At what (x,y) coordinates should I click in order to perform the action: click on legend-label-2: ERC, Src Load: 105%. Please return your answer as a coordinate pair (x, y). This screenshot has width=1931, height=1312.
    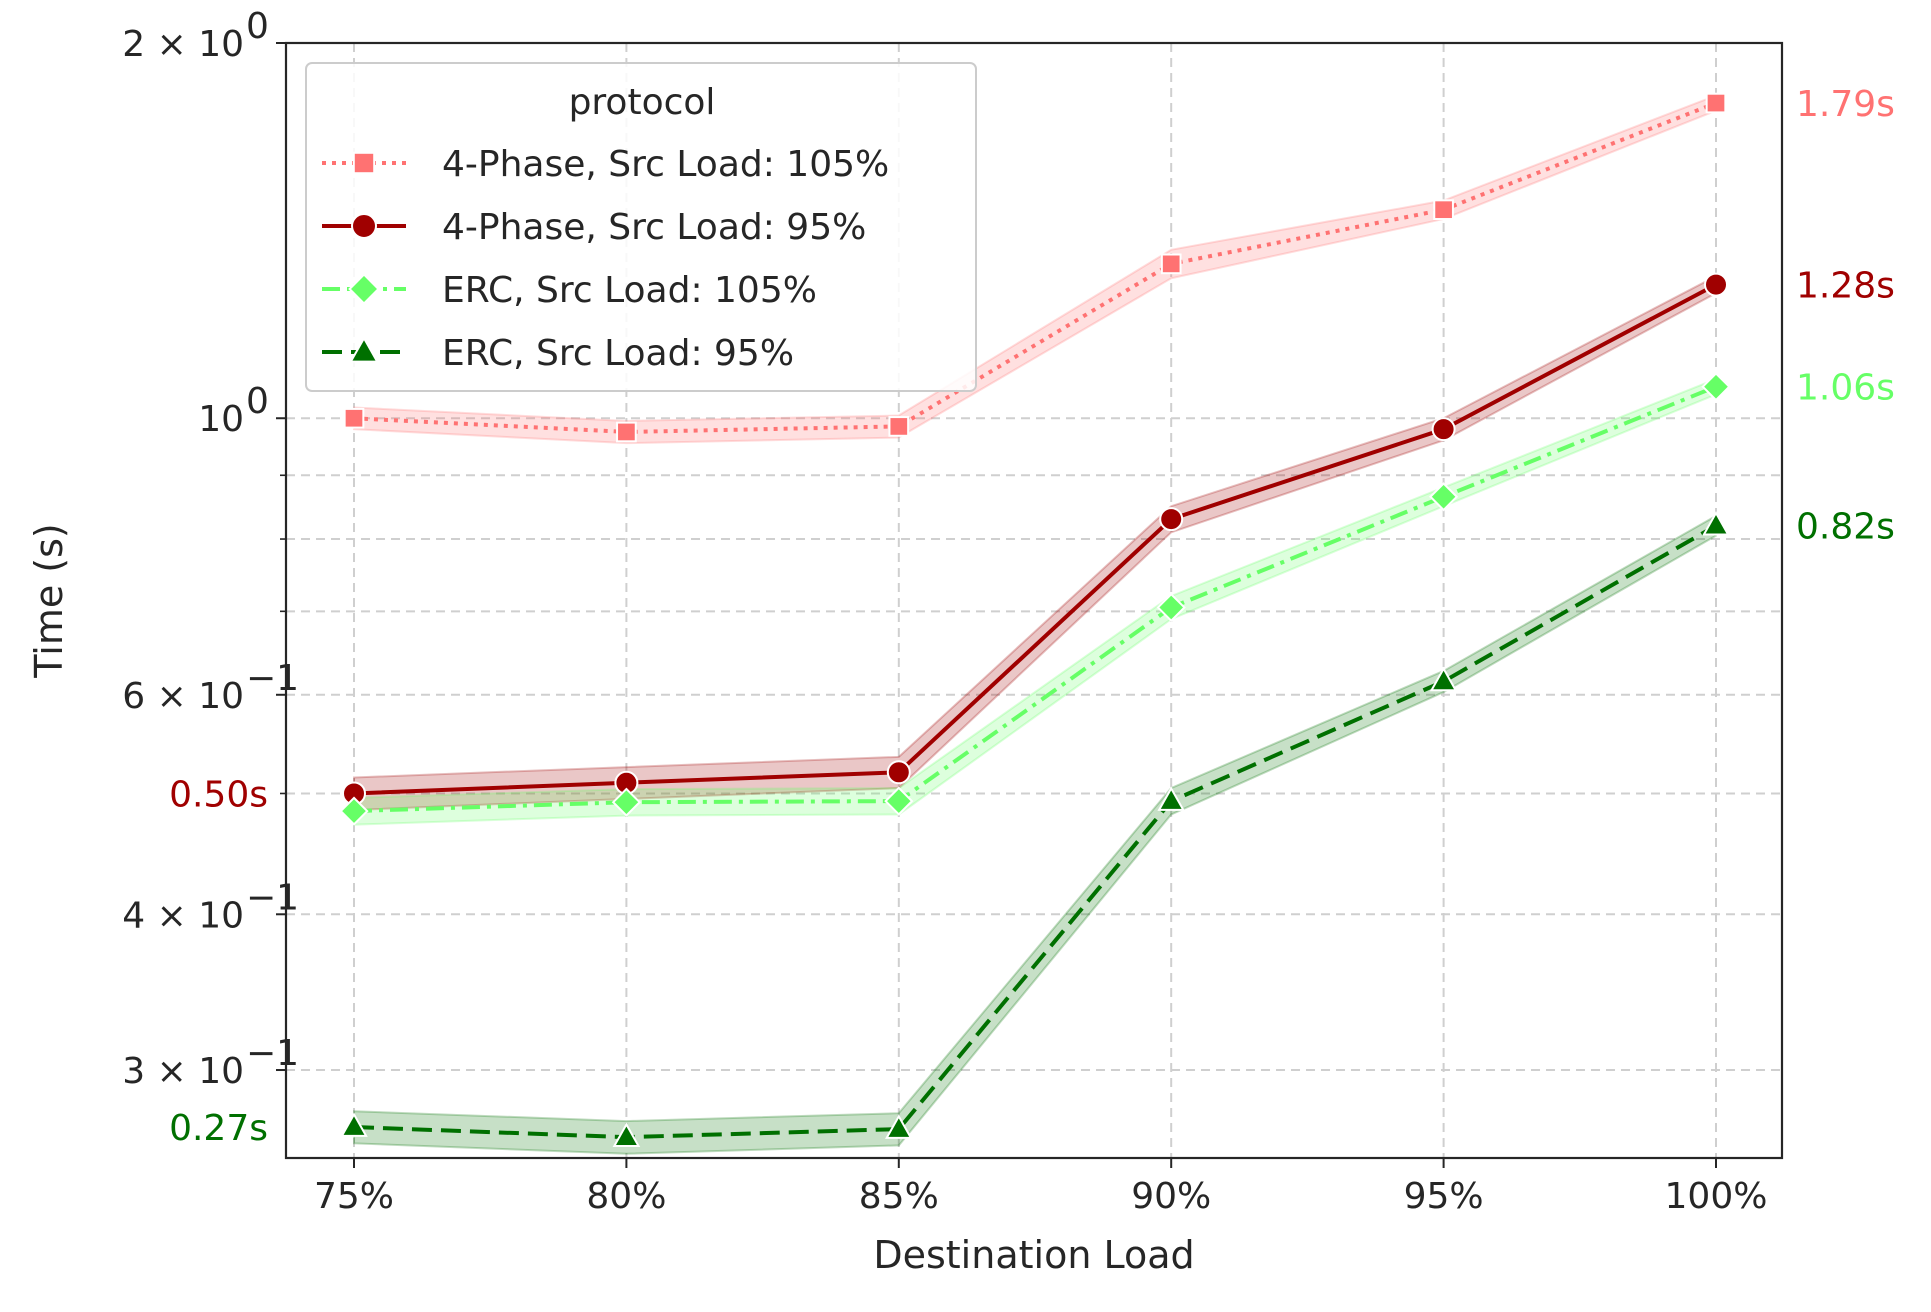
    Looking at the image, I should click on (629, 290).